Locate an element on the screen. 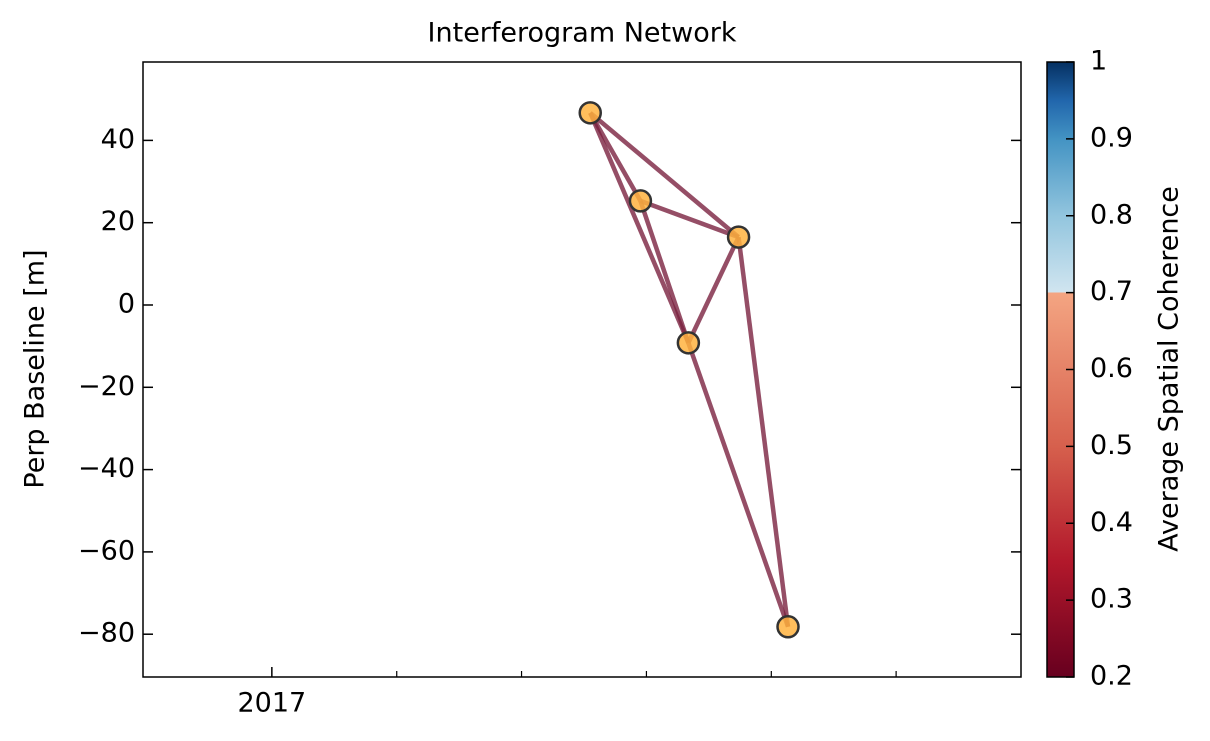 The width and height of the screenshot is (1210, 741). y-tick-label: −20 is located at coordinates (106, 386).